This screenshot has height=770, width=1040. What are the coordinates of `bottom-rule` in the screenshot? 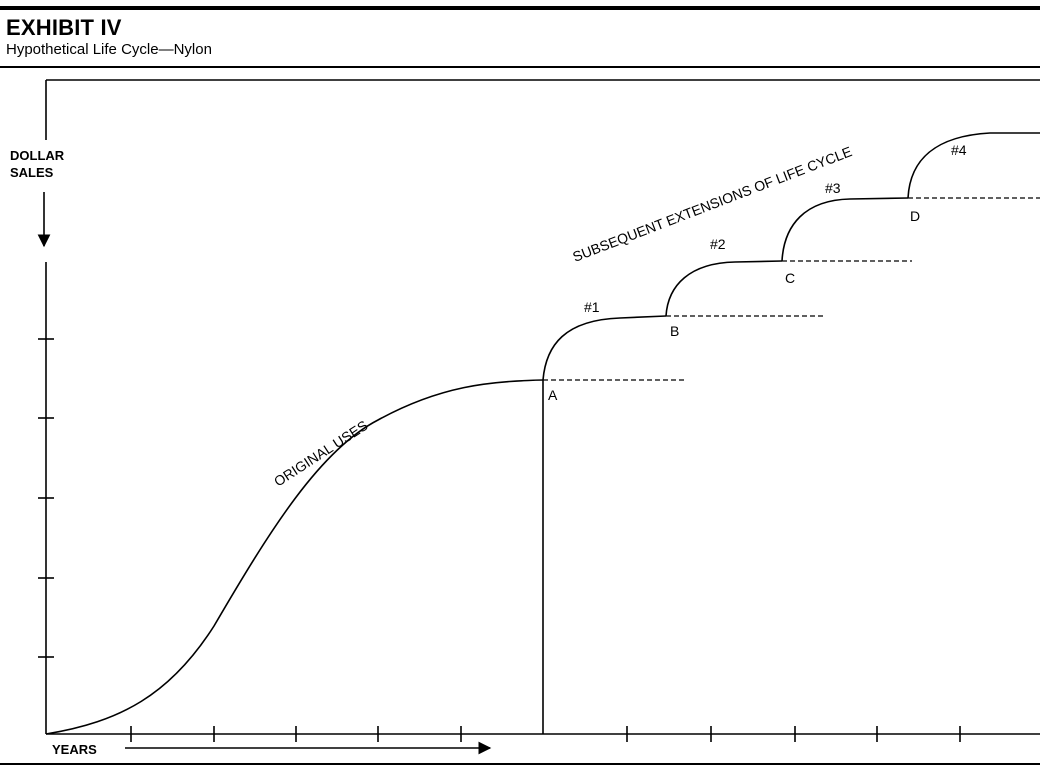 It's located at (520, 764).